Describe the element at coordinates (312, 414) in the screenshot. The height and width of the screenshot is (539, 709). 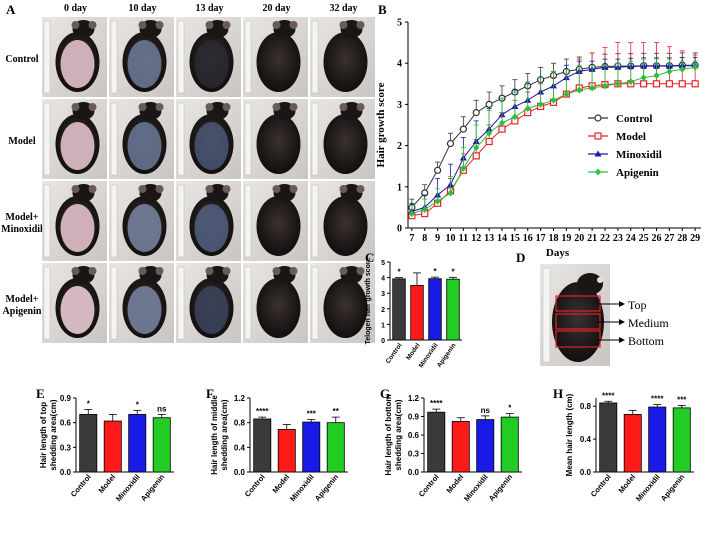
I see `significance-label: ***` at that location.